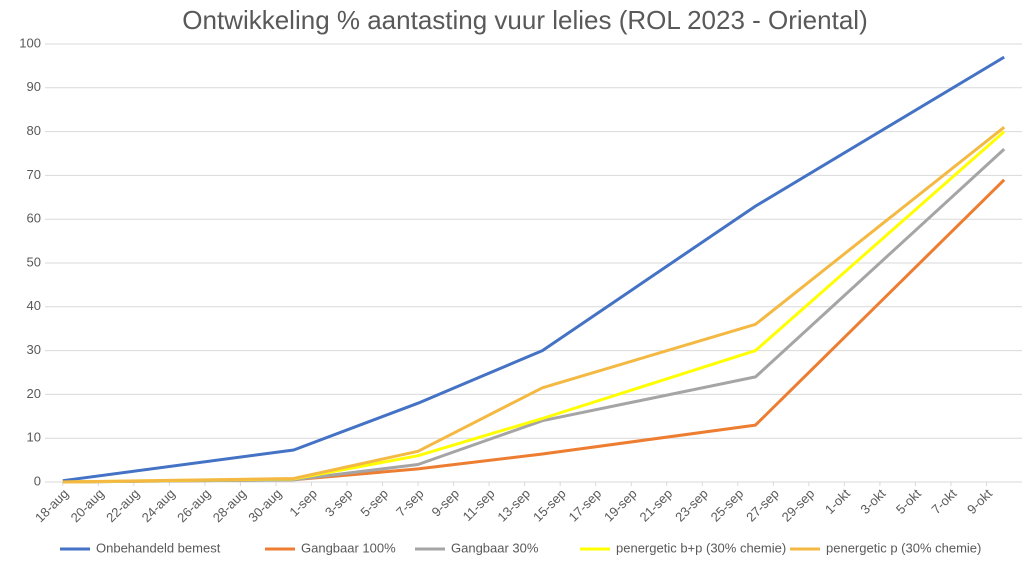  Describe the element at coordinates (908, 501) in the screenshot. I see `x-tick-label: 5-okt` at that location.